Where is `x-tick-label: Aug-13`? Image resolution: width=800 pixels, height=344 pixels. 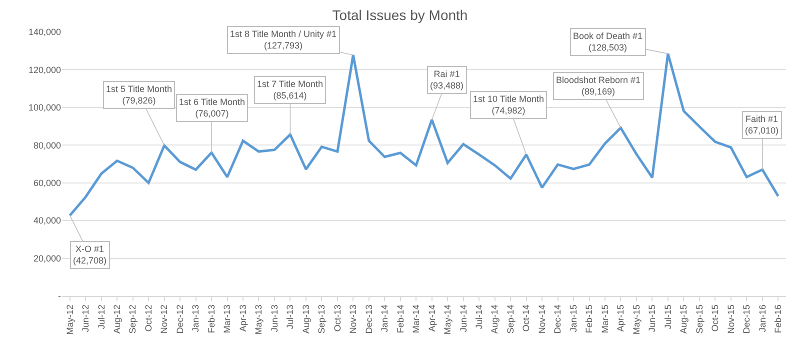
x-tick-label: Aug-13 is located at coordinates (305, 319).